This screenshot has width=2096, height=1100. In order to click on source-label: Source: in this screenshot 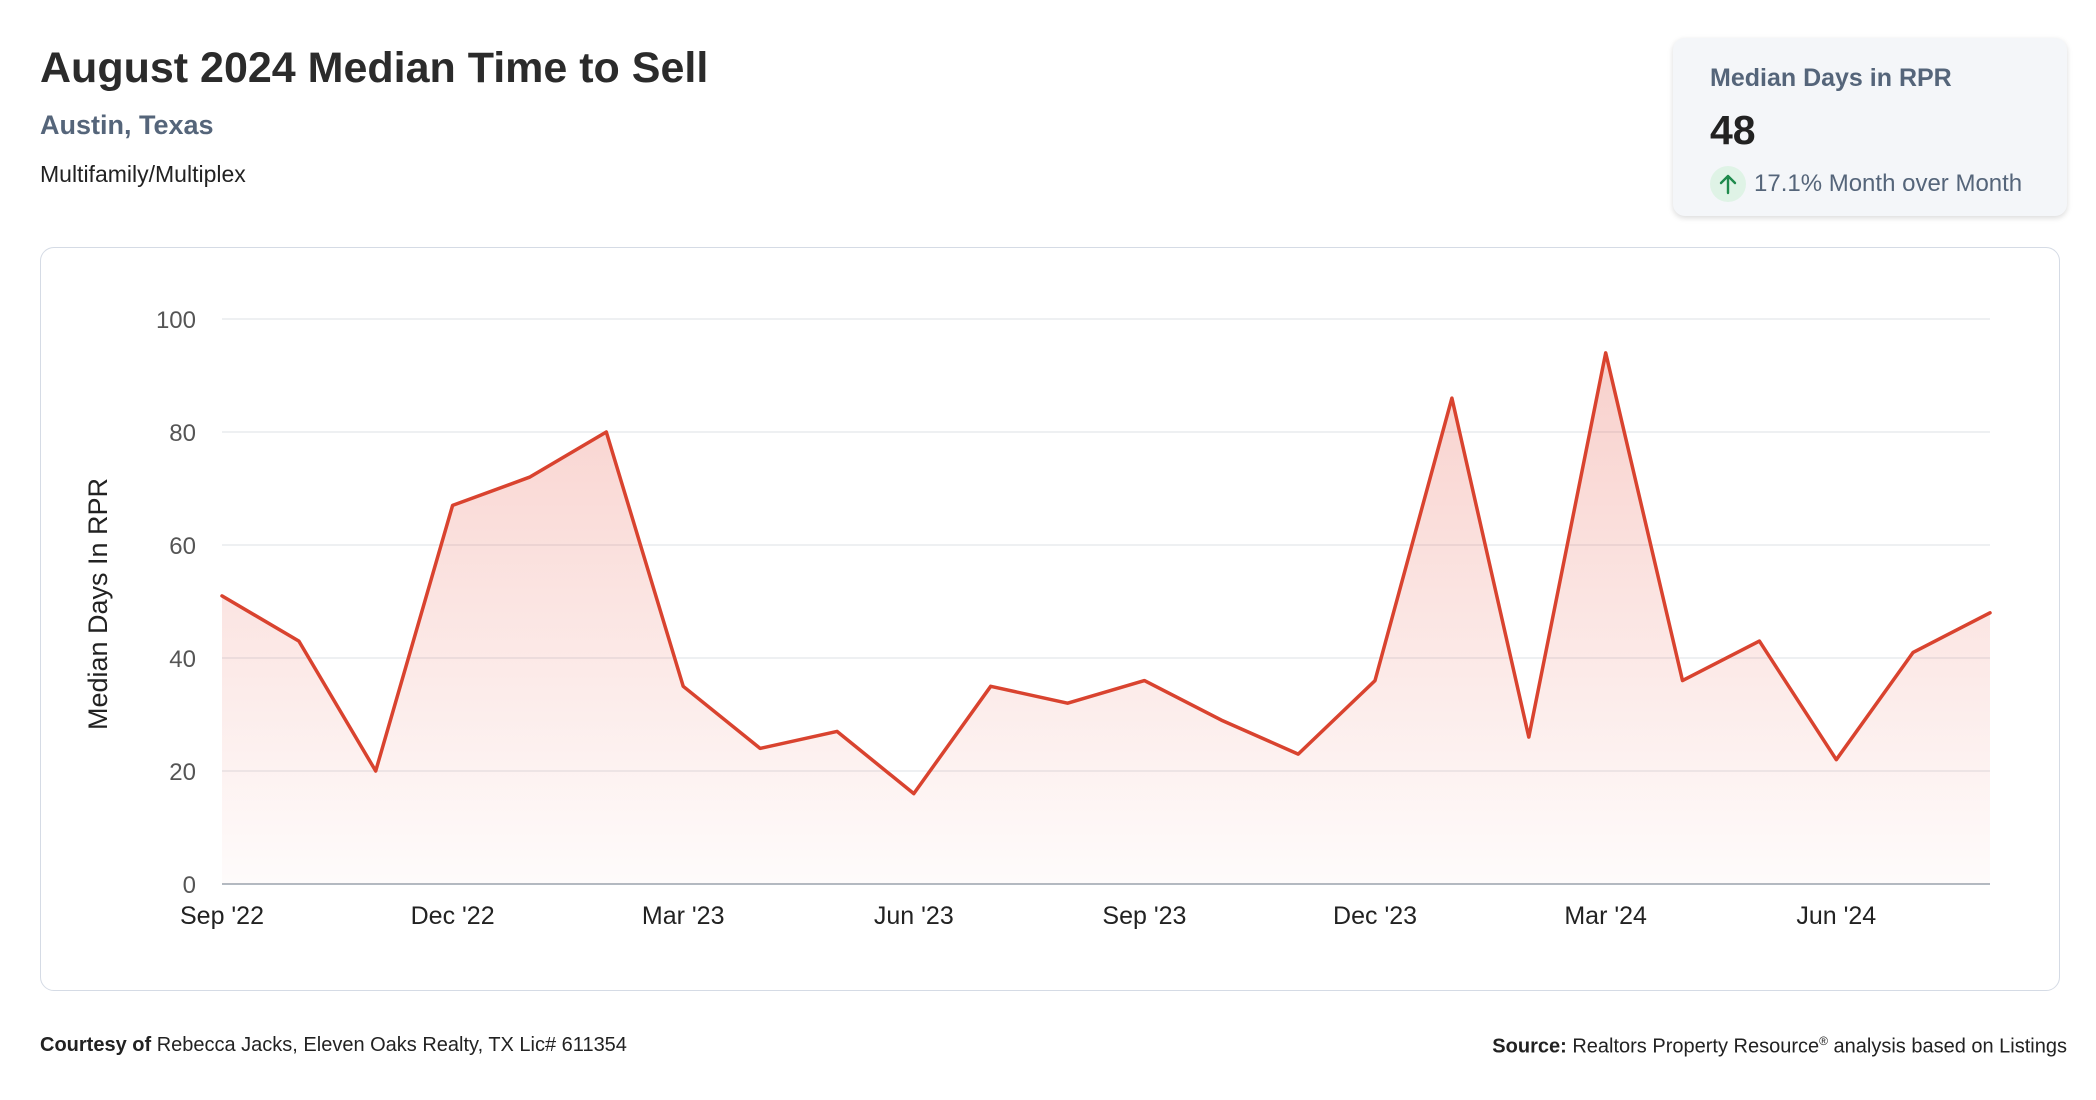, I will do `click(1529, 1046)`.